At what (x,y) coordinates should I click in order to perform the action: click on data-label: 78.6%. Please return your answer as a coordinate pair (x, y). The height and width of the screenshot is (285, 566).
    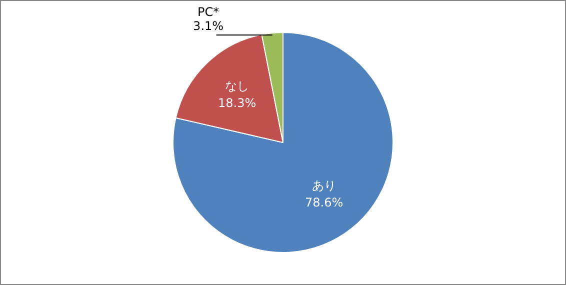
    Looking at the image, I should click on (324, 202).